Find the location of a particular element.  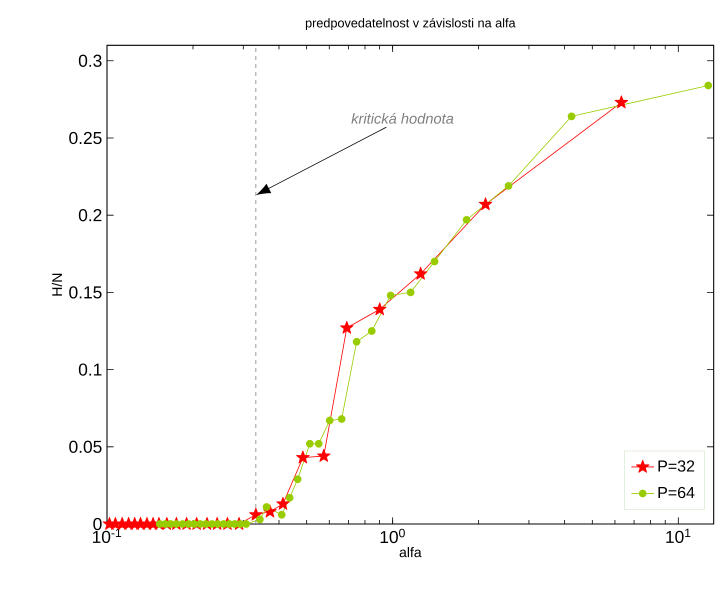

x-tick-label: 10$^{1}$ is located at coordinates (678, 536).